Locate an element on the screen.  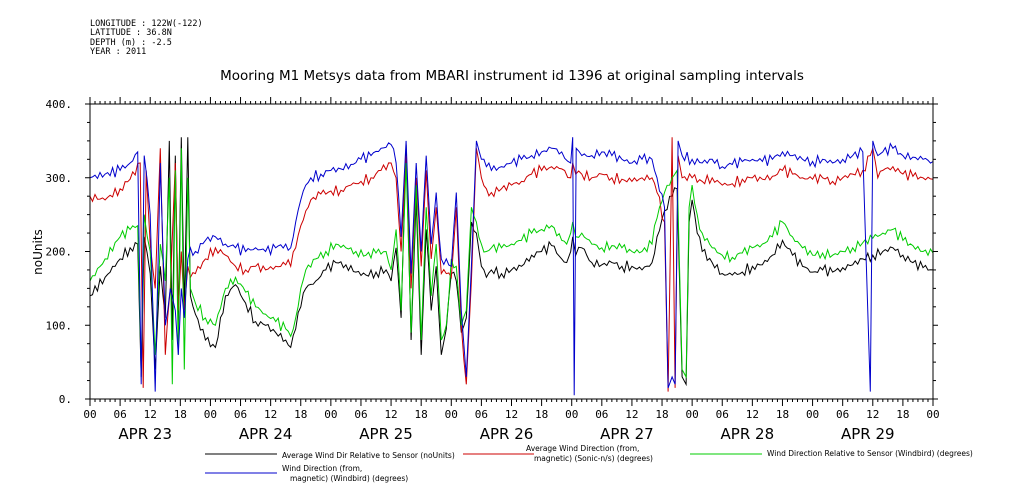
y-axis-label: noUnits is located at coordinates (38, 252).